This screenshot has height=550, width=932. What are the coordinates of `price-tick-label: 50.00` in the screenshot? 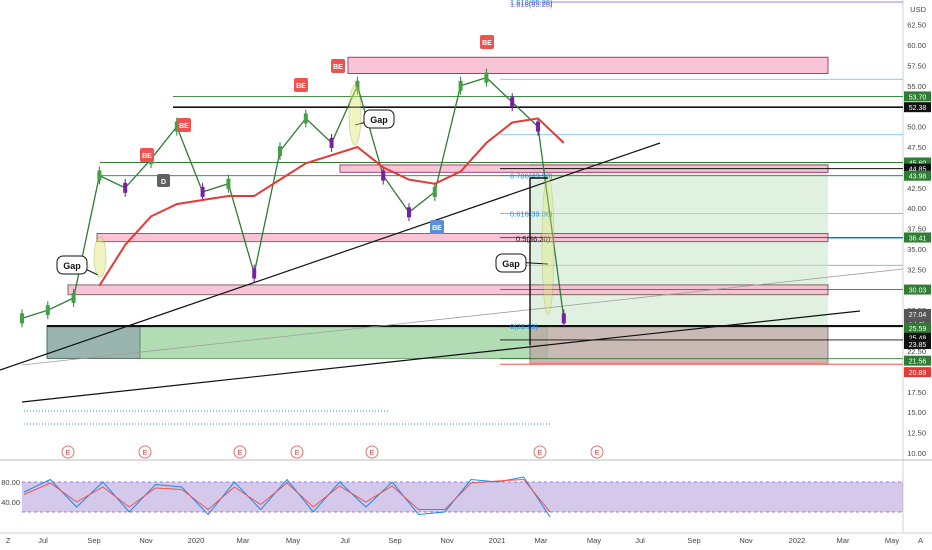 It's located at (916, 127).